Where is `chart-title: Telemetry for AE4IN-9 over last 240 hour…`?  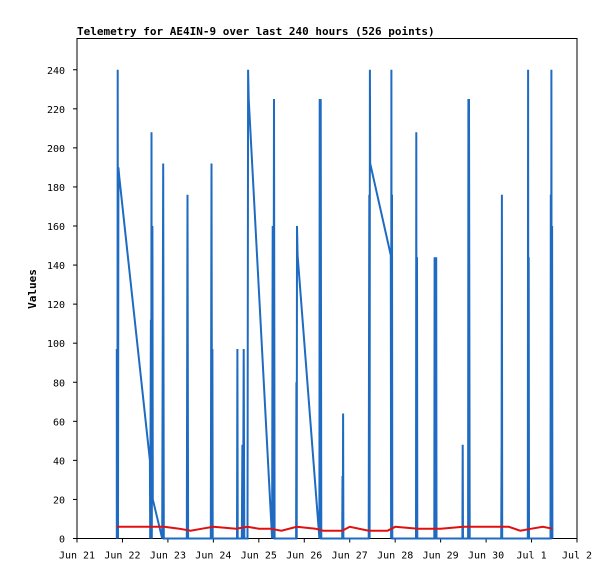
chart-title: Telemetry for AE4IN-9 over last 240 hour… is located at coordinates (256, 31).